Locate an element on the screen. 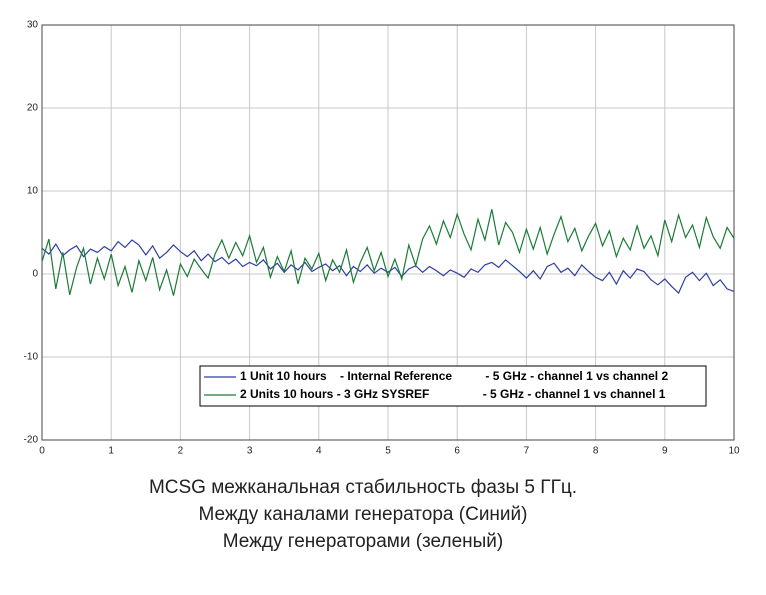 This screenshot has height=595, width=766. caption-line: Между генераторами (зеленый) is located at coordinates (363, 541).